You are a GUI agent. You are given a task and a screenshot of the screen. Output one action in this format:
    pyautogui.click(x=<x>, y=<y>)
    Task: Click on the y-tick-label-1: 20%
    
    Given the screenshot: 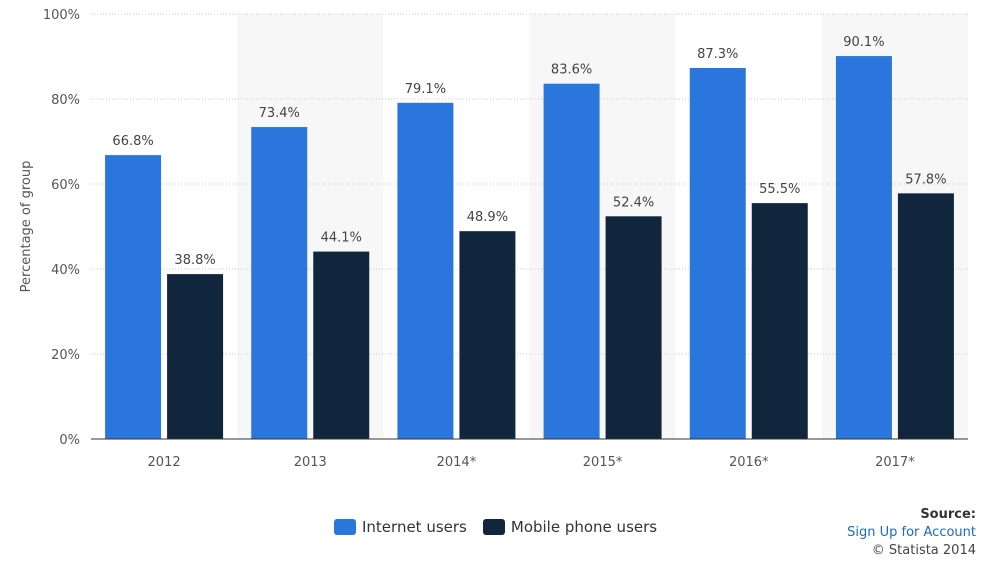 What is the action you would take?
    pyautogui.click(x=65, y=355)
    